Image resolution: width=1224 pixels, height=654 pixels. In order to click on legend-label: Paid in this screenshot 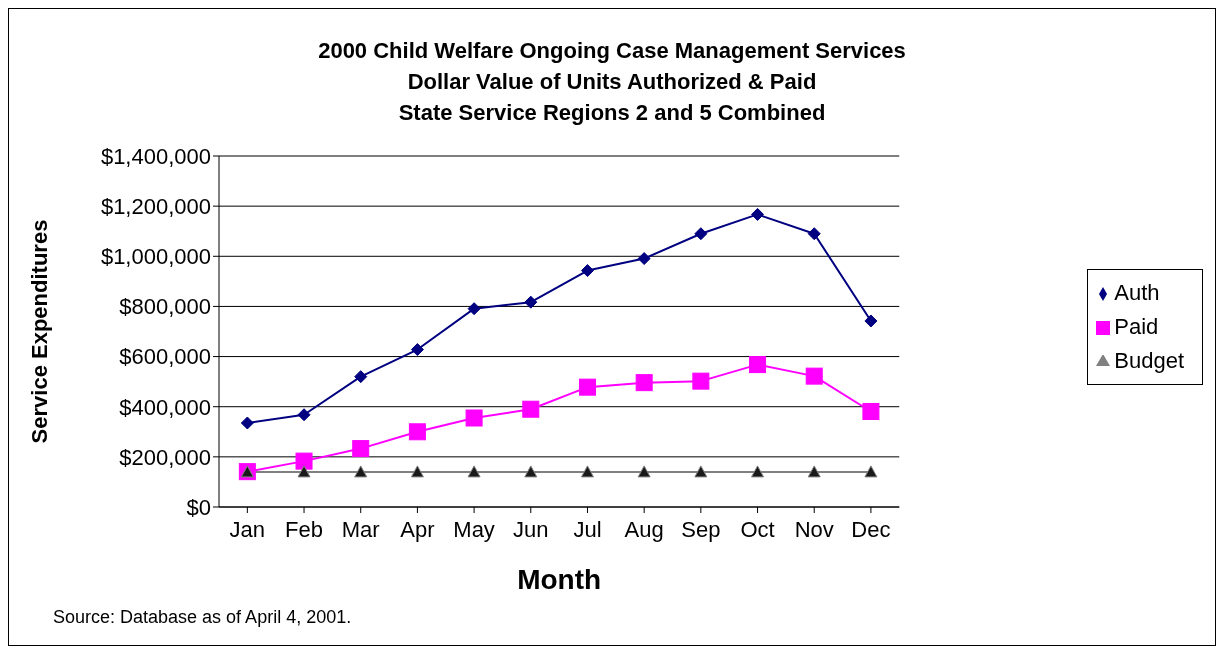, I will do `click(1136, 326)`.